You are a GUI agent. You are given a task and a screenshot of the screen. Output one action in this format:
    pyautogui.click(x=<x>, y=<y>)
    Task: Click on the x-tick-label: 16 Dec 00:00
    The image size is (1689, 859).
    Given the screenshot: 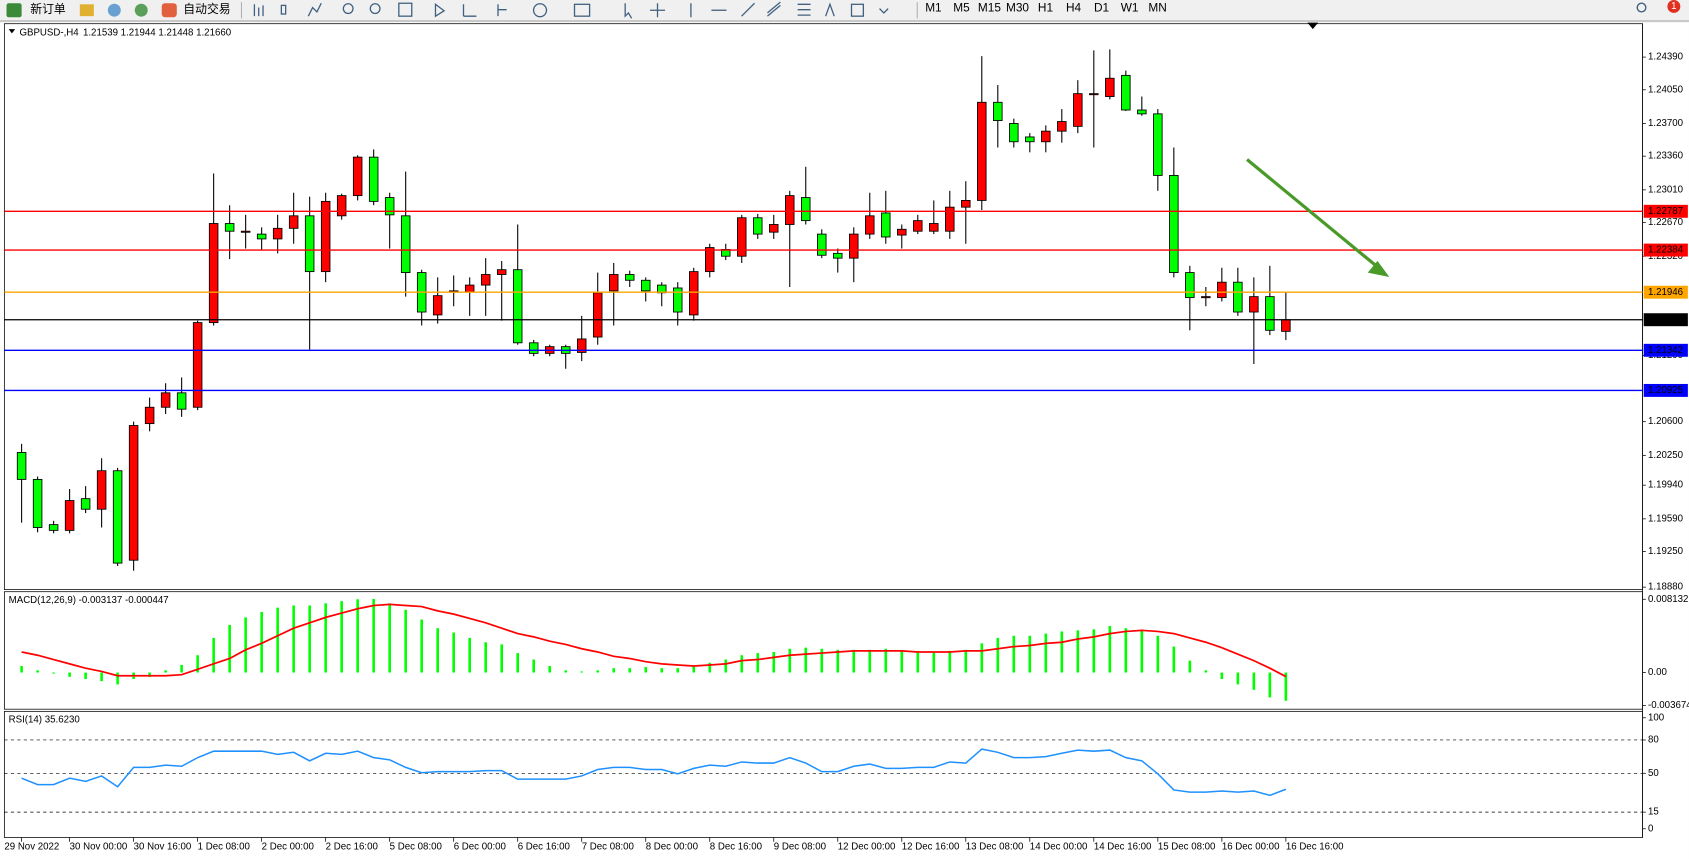 What is the action you would take?
    pyautogui.click(x=1251, y=847)
    